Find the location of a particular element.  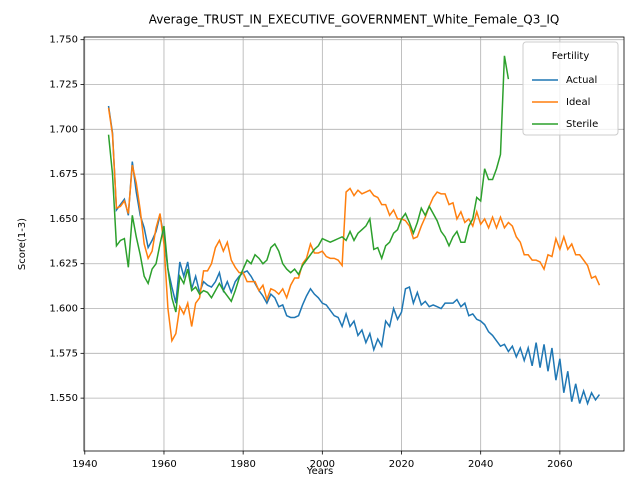

y-tick-label: 1.625 is located at coordinates (63, 264).